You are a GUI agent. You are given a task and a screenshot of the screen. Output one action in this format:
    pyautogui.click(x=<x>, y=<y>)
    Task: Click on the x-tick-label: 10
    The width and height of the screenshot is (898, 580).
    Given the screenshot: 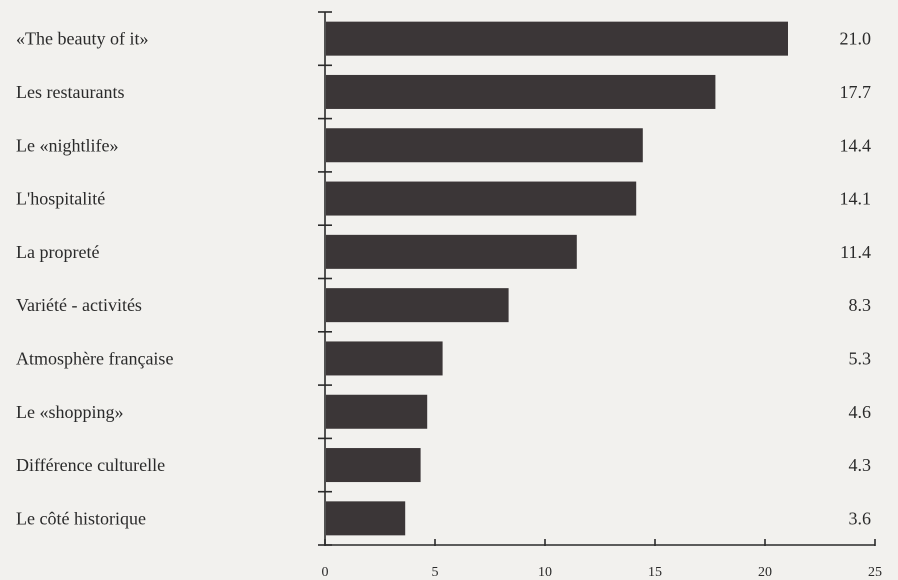 What is the action you would take?
    pyautogui.click(x=545, y=572)
    